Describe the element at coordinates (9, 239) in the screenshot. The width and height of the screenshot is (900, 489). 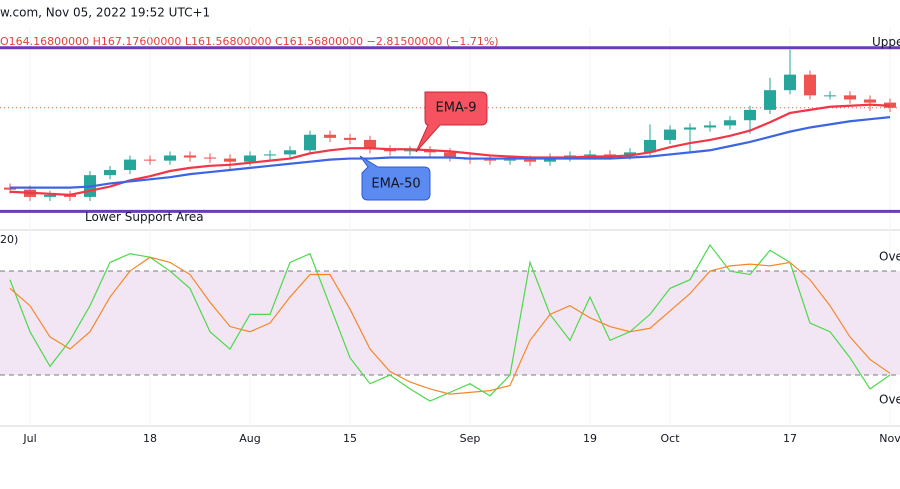
I see `indicator-label: 20)` at that location.